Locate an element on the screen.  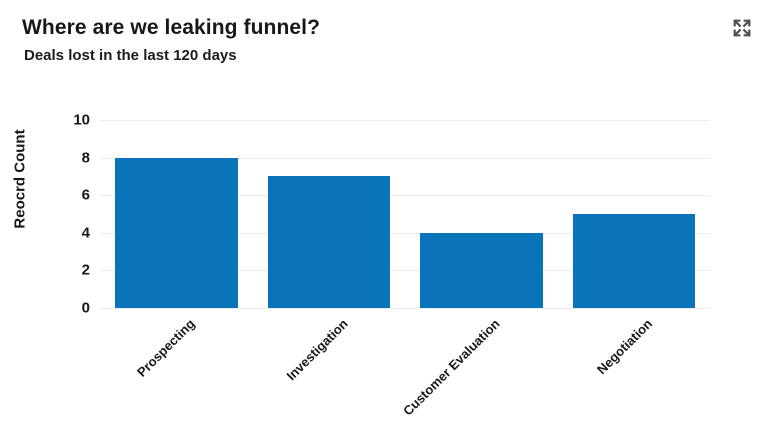
y-tick-label: 0 is located at coordinates (85, 308).